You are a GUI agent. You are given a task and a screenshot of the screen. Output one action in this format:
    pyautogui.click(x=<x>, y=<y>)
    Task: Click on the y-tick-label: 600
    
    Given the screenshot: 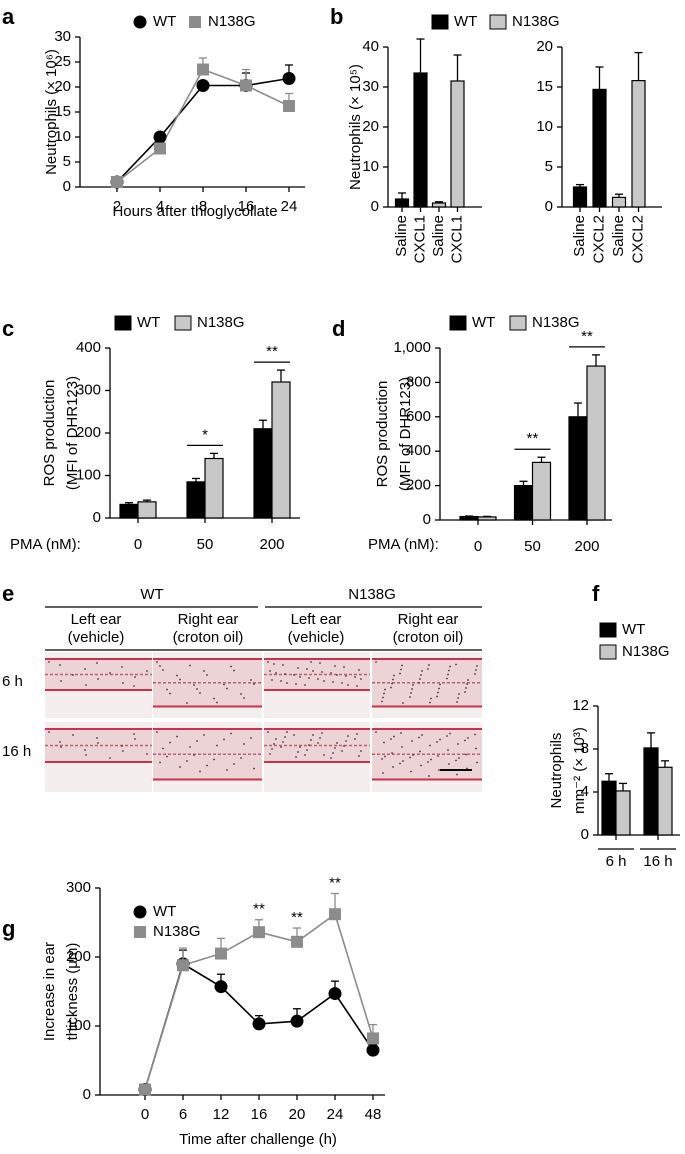 What is the action you would take?
    pyautogui.click(x=418, y=416)
    